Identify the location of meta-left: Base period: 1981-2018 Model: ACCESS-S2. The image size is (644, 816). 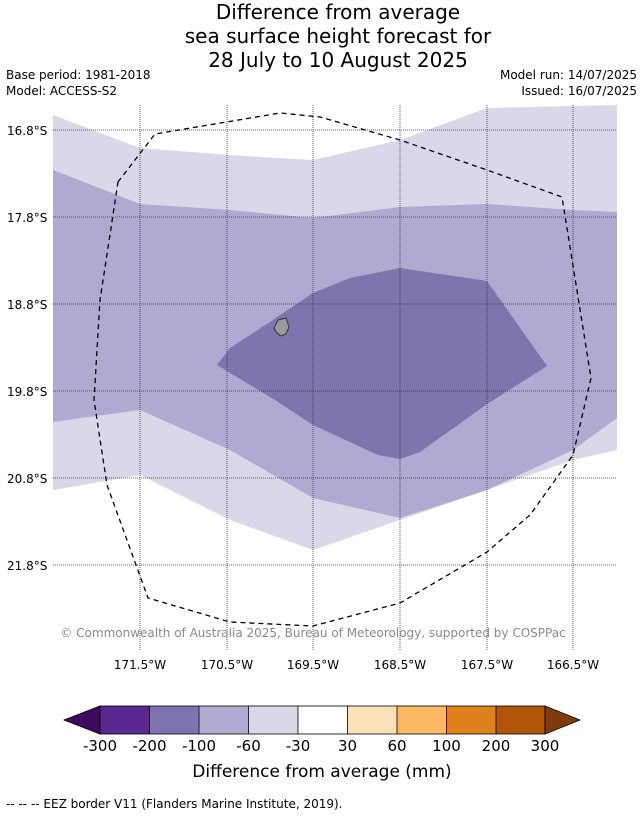
(78, 83).